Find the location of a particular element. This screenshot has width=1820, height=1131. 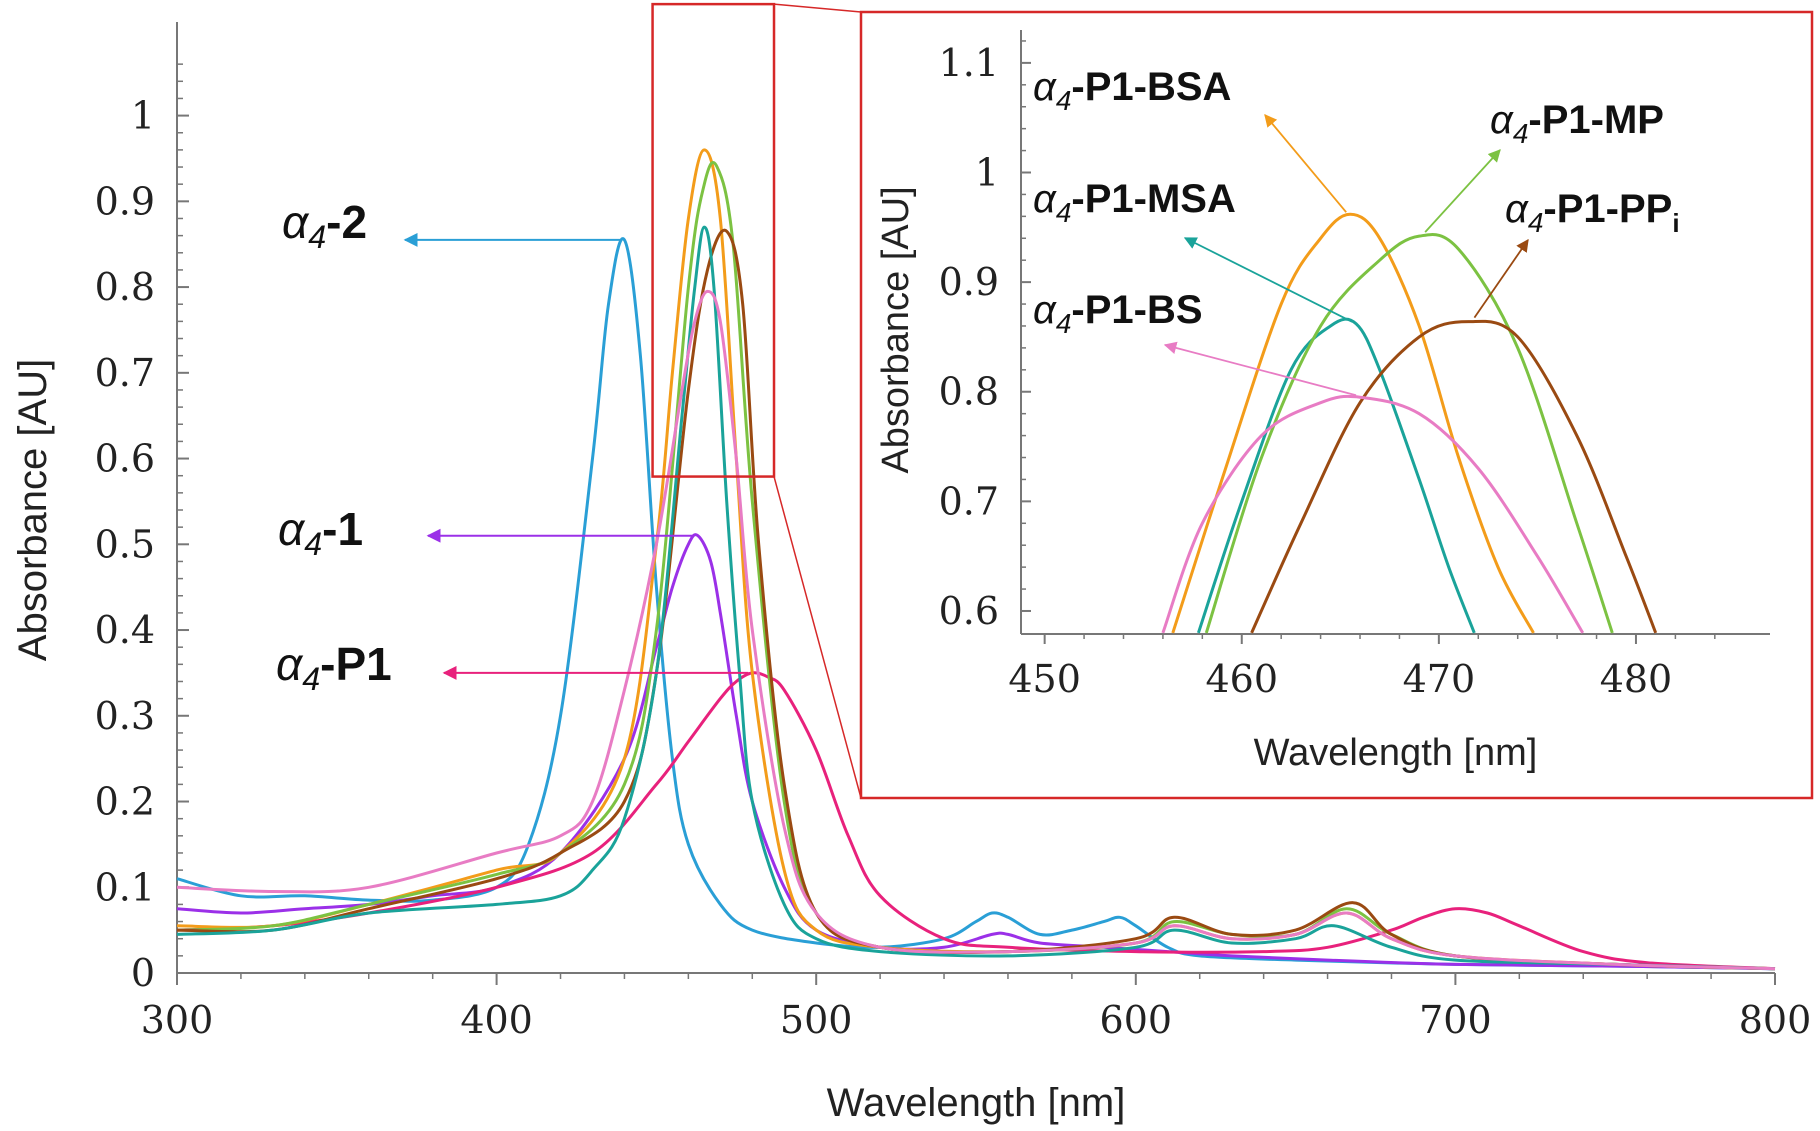

label-subscript-tail: i is located at coordinates (1675, 223).